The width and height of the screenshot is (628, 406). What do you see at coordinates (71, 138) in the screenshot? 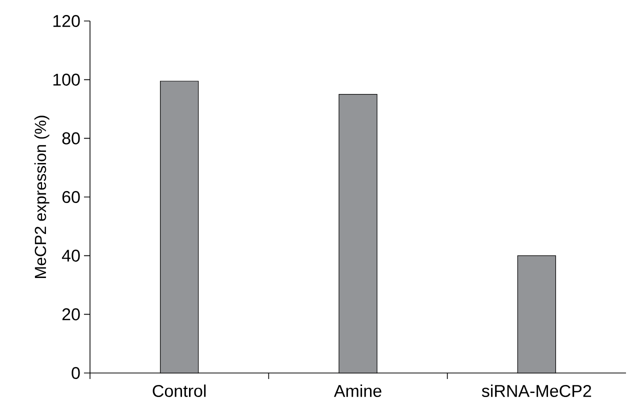
I see `y-tick-label: 80` at bounding box center [71, 138].